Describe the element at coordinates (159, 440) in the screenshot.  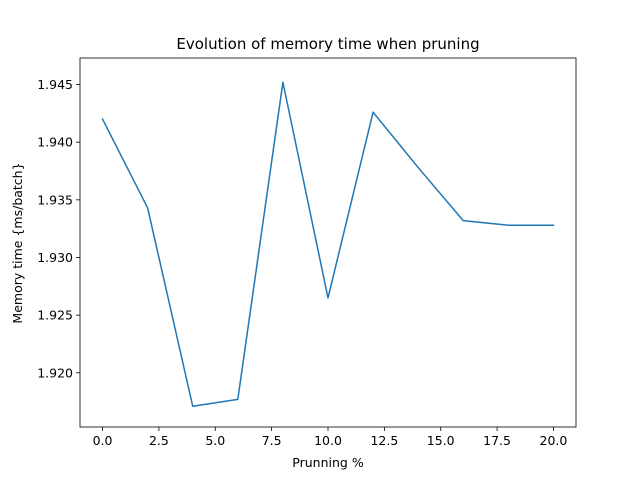
I see `x-tick-label: 2.5` at that location.